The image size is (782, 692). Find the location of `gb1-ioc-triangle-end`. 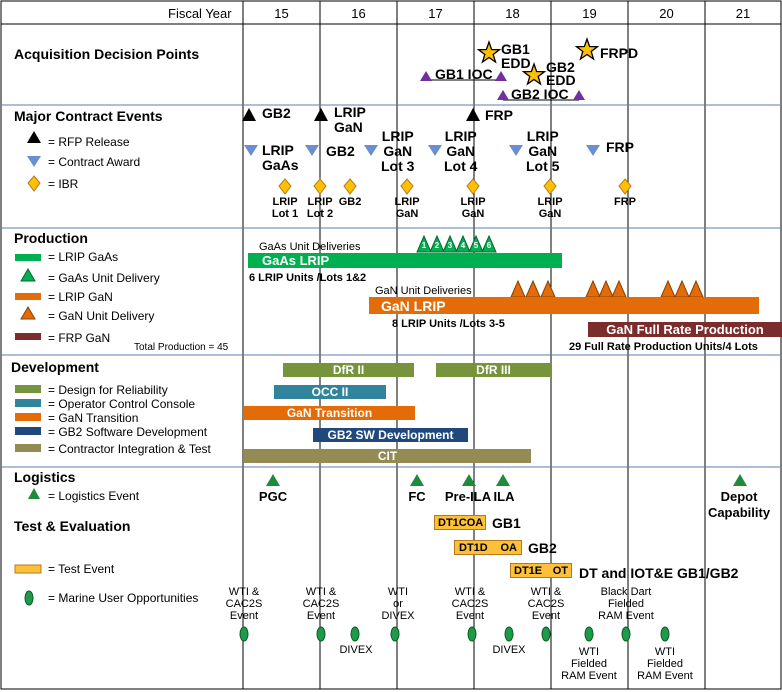

gb1-ioc-triangle-end is located at coordinates (501, 76).